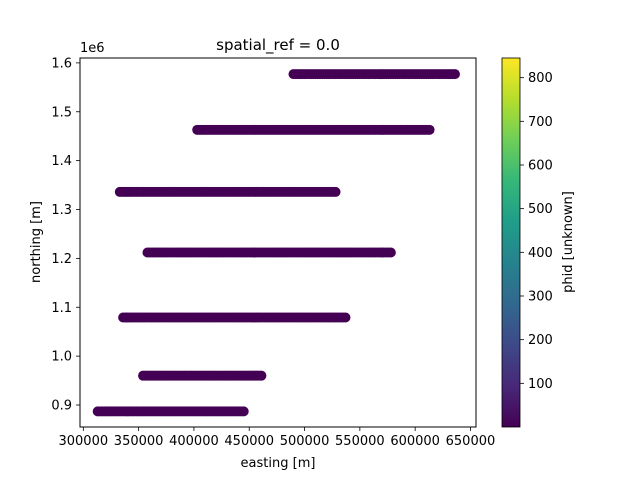 Image resolution: width=640 pixels, height=480 pixels. Describe the element at coordinates (536, 231) in the screenshot. I see `colorbar-ticks: 100 200 300 400 500 600 700 800` at that location.